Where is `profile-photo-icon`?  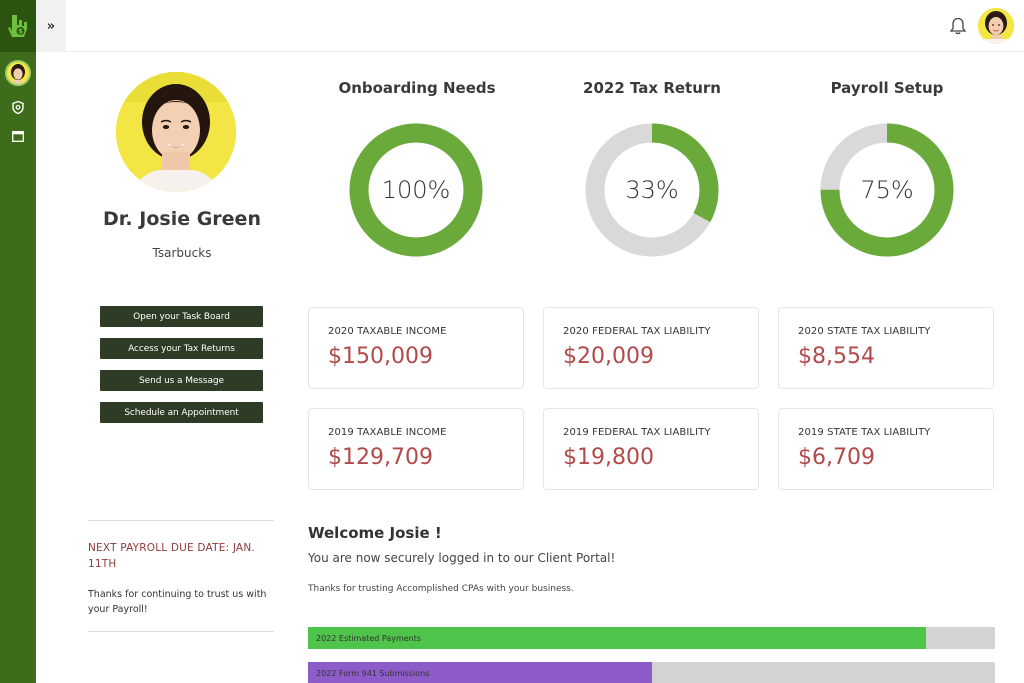
profile-photo-icon is located at coordinates (176, 132).